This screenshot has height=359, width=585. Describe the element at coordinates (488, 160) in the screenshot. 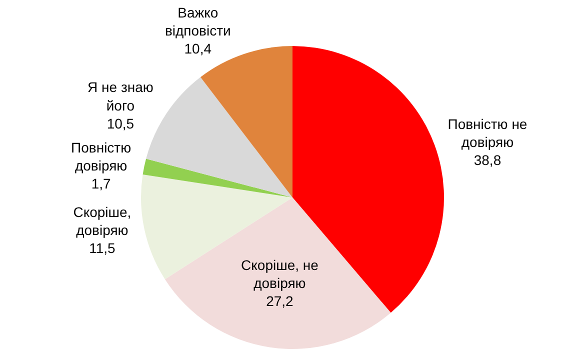

I see `data-label: 38,8` at that location.